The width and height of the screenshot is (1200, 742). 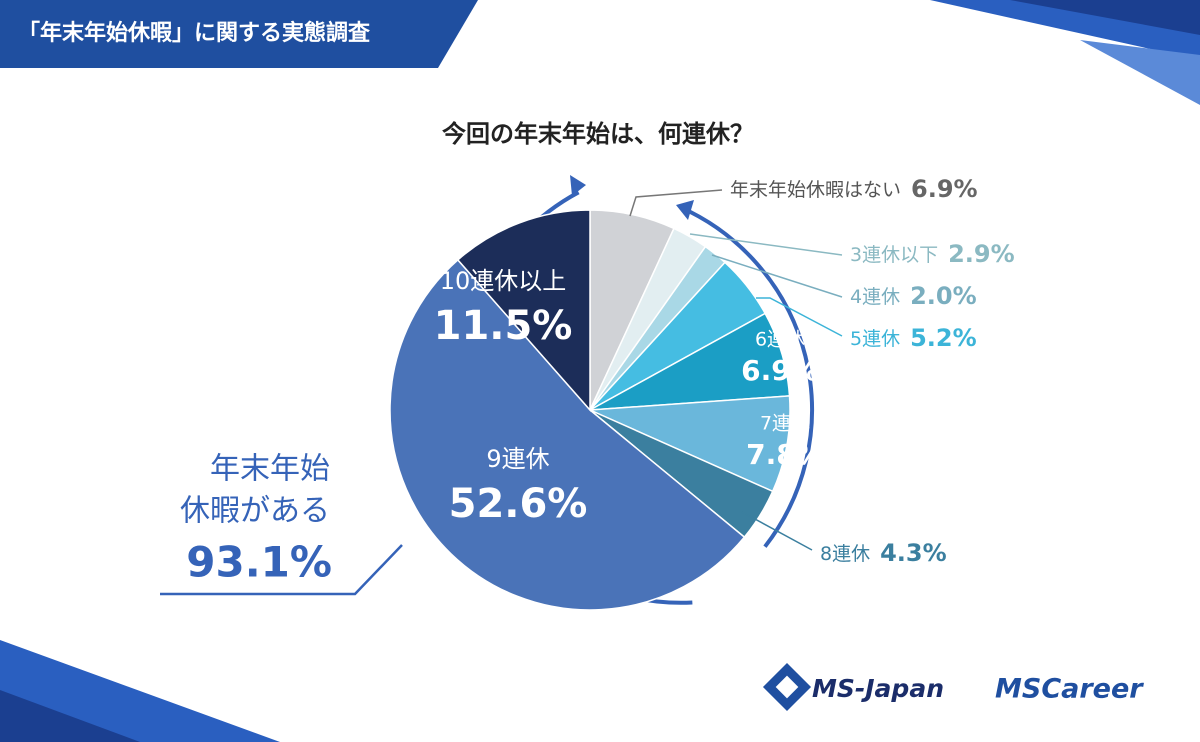 What do you see at coordinates (780, 340) in the screenshot?
I see `category-label: 6連休` at bounding box center [780, 340].